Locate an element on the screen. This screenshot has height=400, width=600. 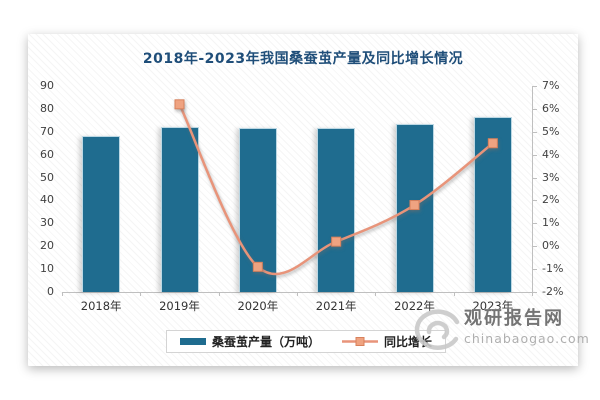
growth-marker-2019 is located at coordinates (179, 104).